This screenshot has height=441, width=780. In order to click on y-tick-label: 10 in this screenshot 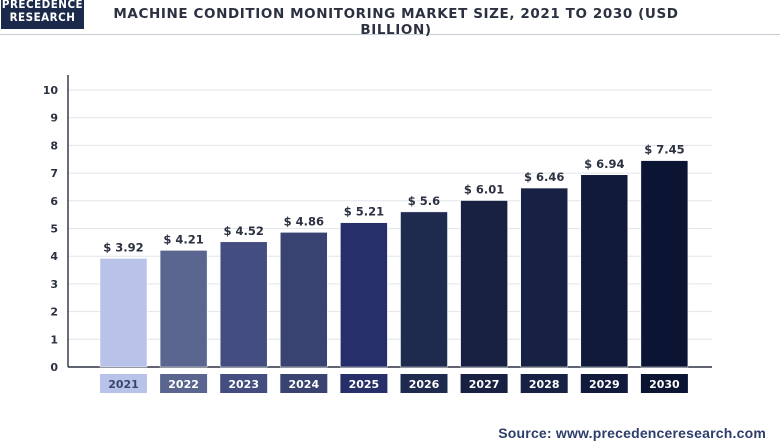, I will do `click(51, 90)`.